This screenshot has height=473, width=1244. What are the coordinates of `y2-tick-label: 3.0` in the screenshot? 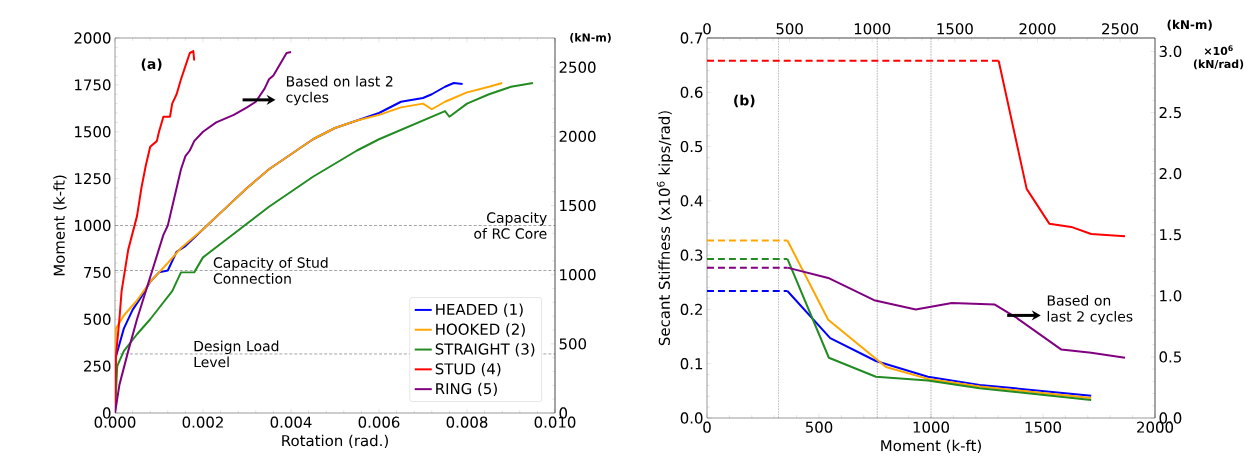 It's located at (1170, 51).